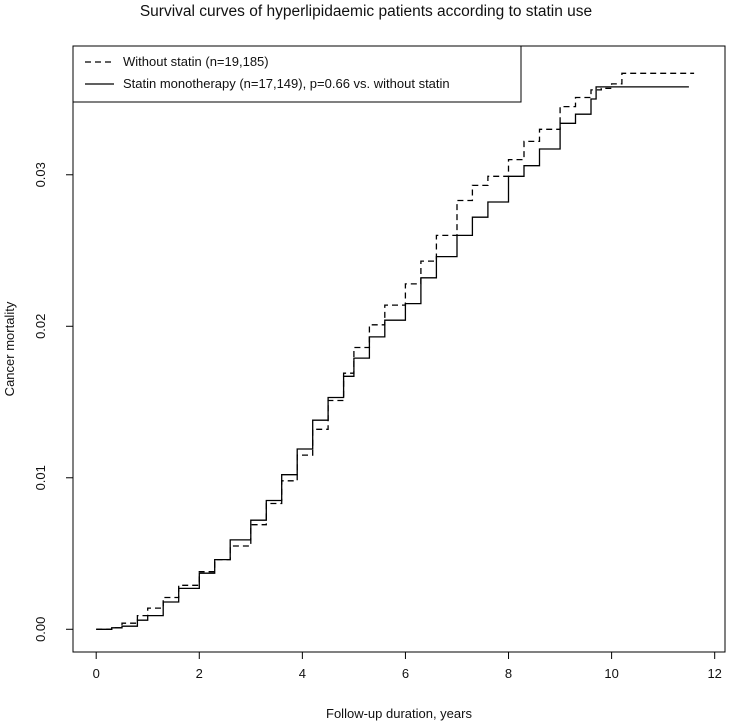  Describe the element at coordinates (40, 629) in the screenshot. I see `y-tick-label: 0.00` at that location.